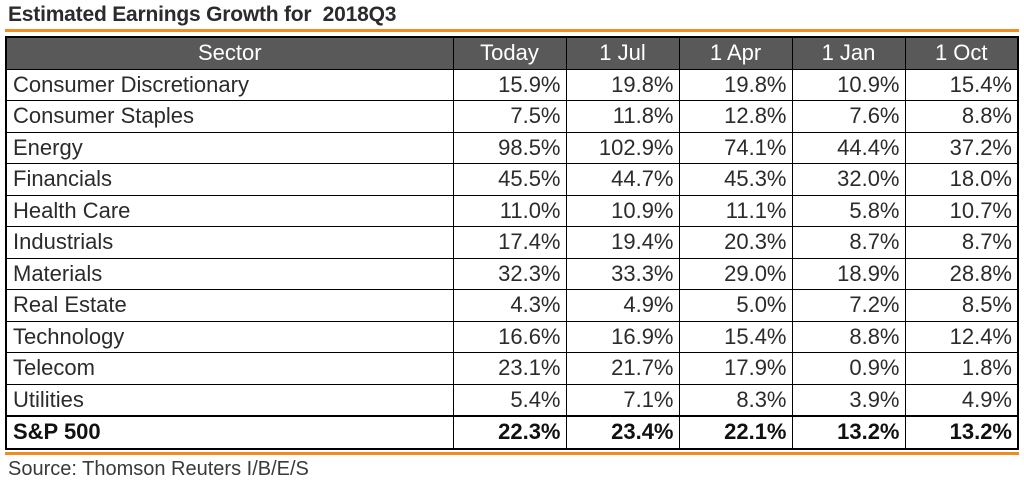 This screenshot has height=487, width=1024. I want to click on table-row: Real Estate 4.3% 4.9% 5.0% 7.2% 8.5%, so click(512, 305).